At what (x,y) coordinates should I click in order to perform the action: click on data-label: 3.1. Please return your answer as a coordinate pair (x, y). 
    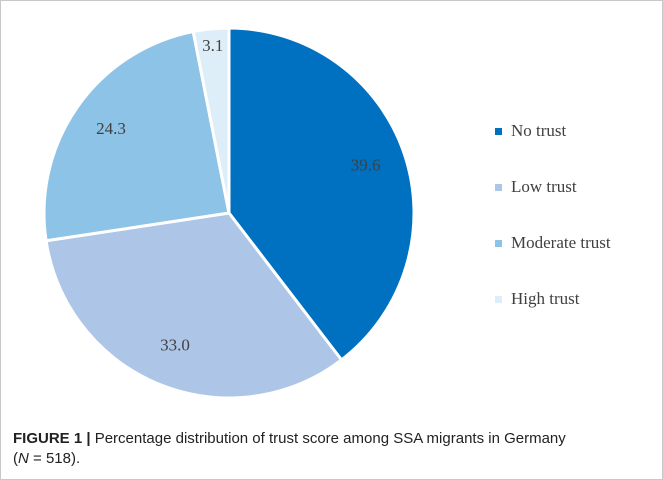
    Looking at the image, I should click on (212, 45).